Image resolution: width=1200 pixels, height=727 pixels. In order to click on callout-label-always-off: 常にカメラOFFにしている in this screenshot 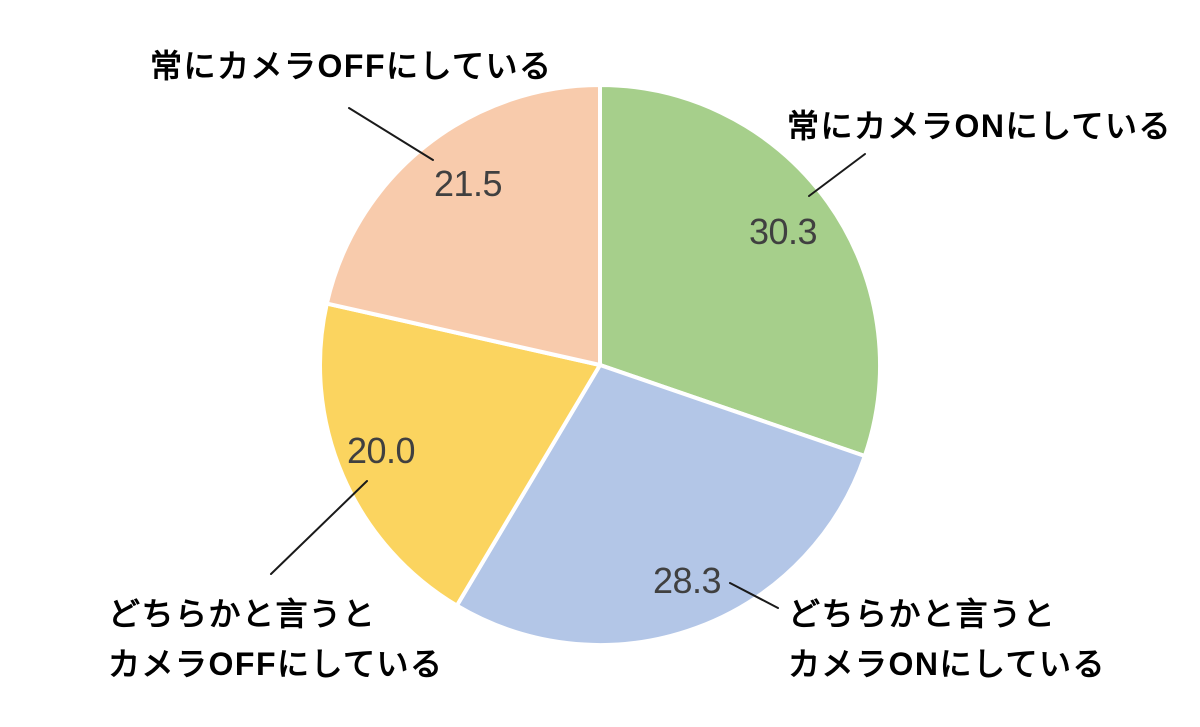, I will do `click(351, 66)`.